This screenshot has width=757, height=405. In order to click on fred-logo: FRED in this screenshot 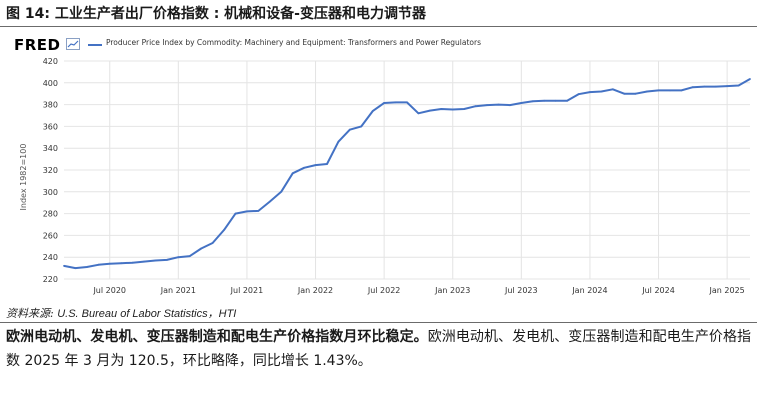, I will do `click(37, 45)`.